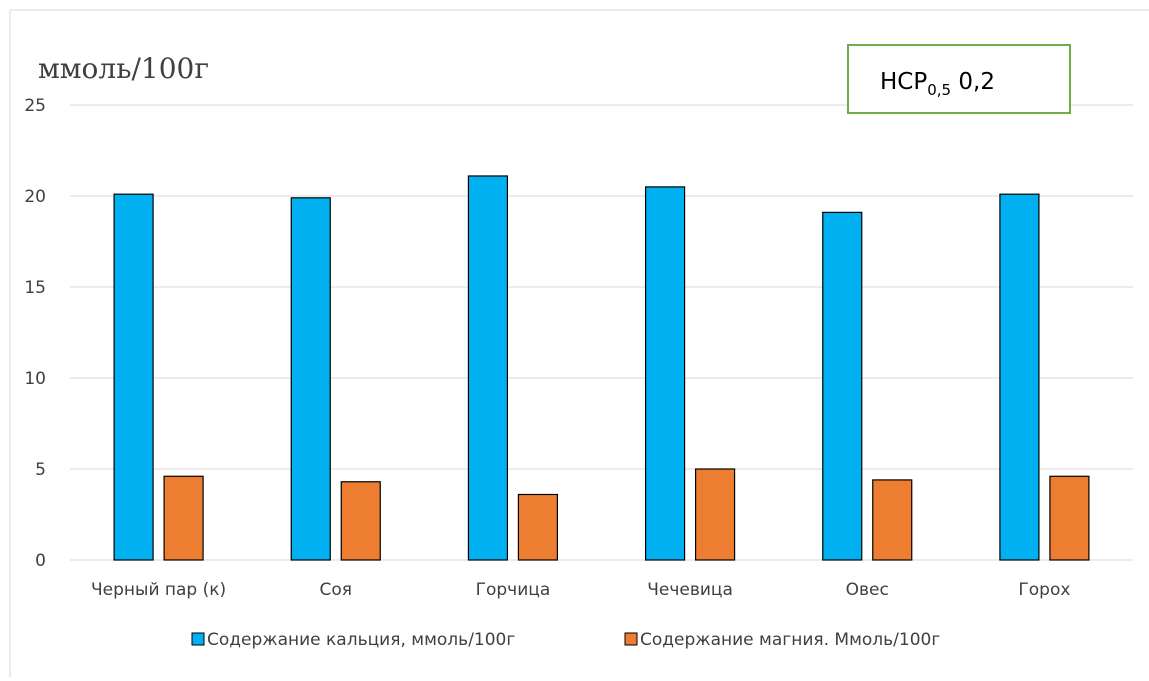  I want to click on y-tick-label: 5, so click(40, 470).